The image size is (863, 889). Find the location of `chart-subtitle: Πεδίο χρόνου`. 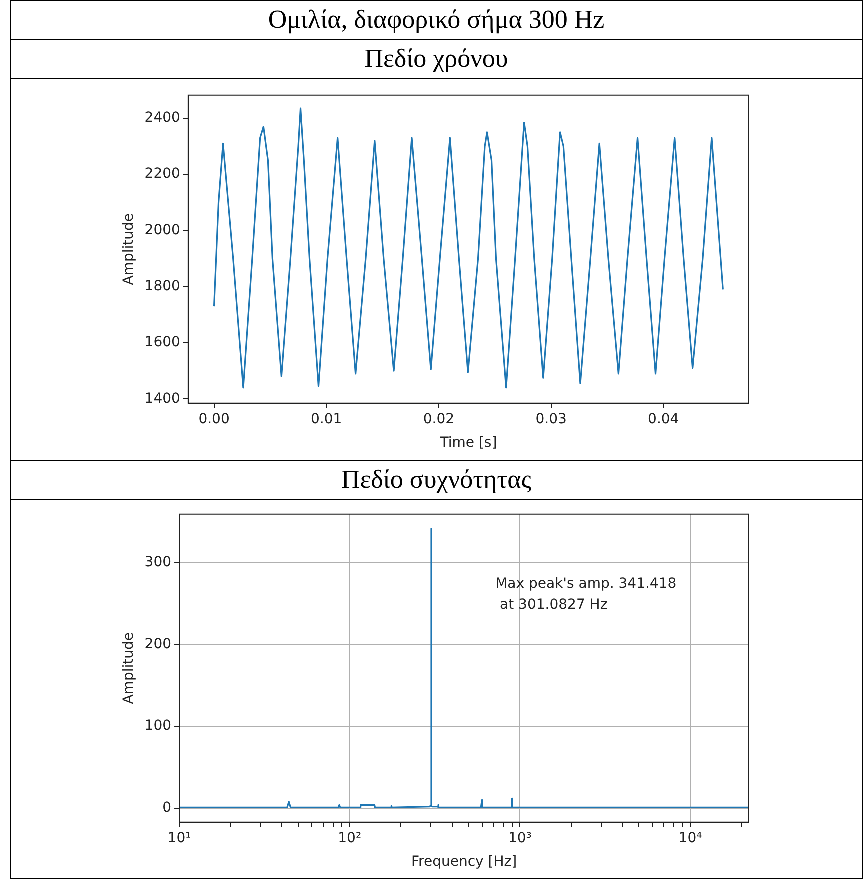

chart-subtitle: Πεδίο χρόνου is located at coordinates (436, 59).